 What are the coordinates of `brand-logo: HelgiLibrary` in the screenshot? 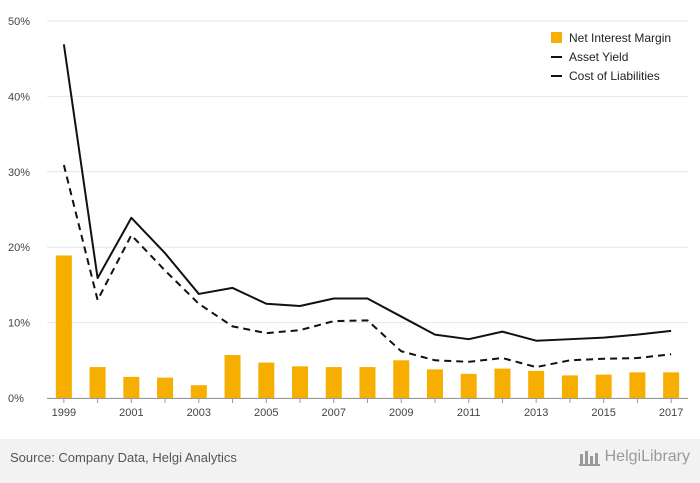 It's located at (634, 457).